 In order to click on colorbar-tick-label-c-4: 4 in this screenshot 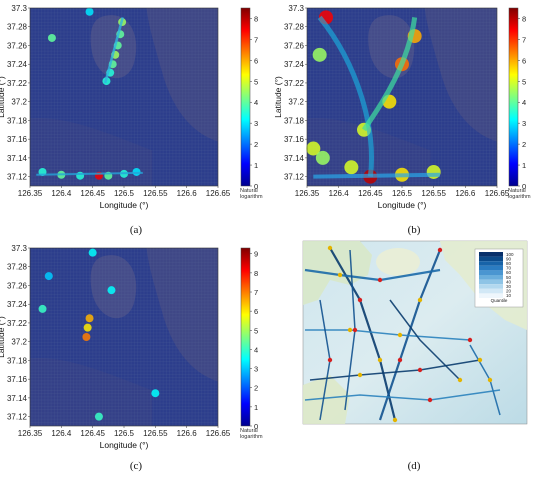, I will do `click(256, 349)`.